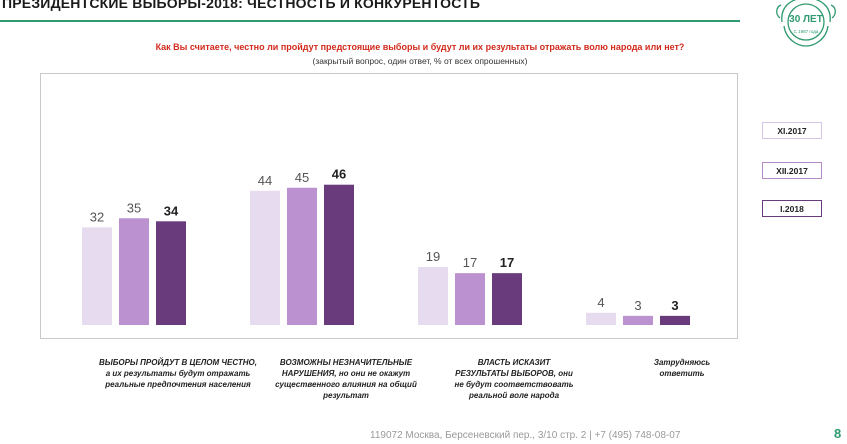 This screenshot has height=444, width=847. Describe the element at coordinates (302, 177) in the screenshot. I see `data-label-xii-2017-cat2: 45` at that location.